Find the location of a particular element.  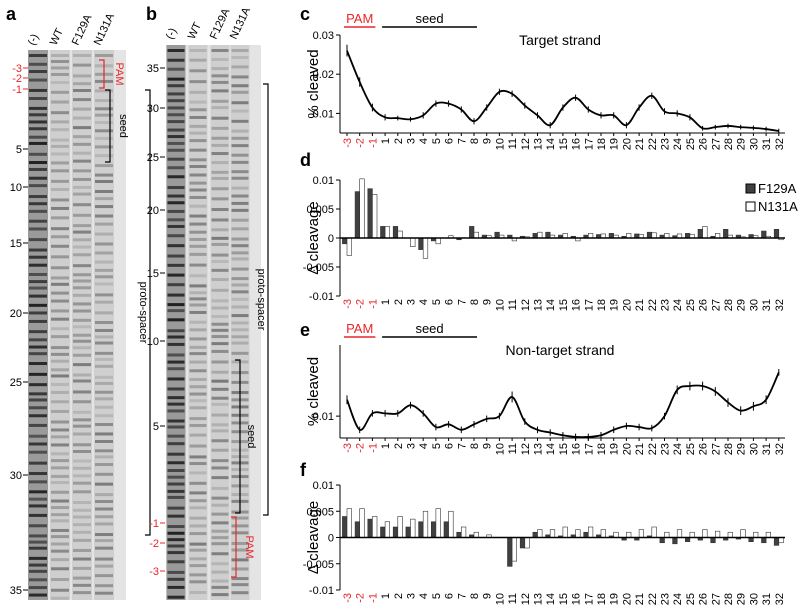

line is located at coordinates (562, 91).